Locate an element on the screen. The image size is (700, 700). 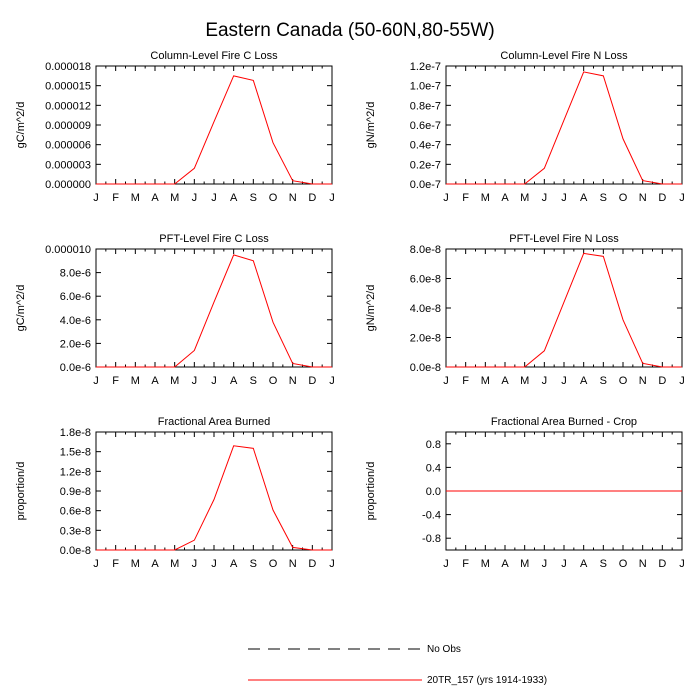
y-tick-label: 0.6e-8 is located at coordinates (75, 512).